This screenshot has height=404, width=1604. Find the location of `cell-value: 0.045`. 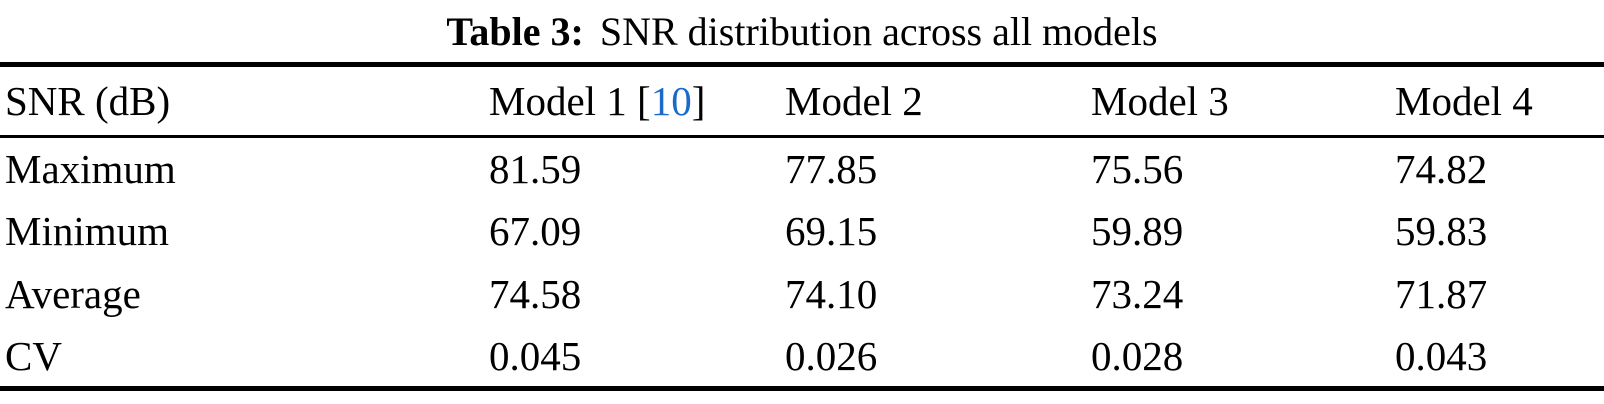

cell-value: 0.045 is located at coordinates (535, 355).